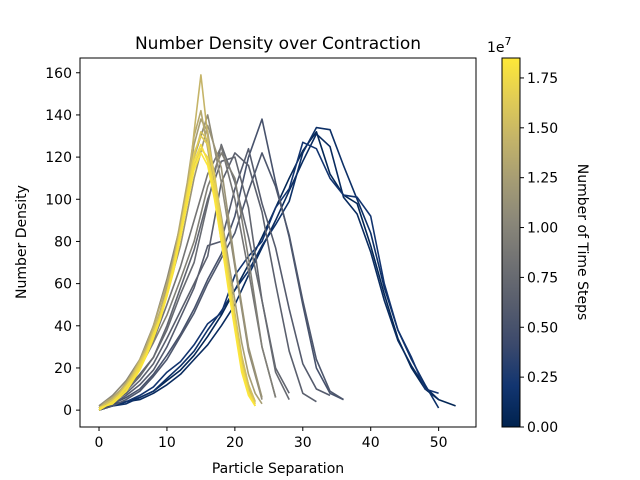  I want to click on colorbar-tick-label: 0.25, so click(542, 378).